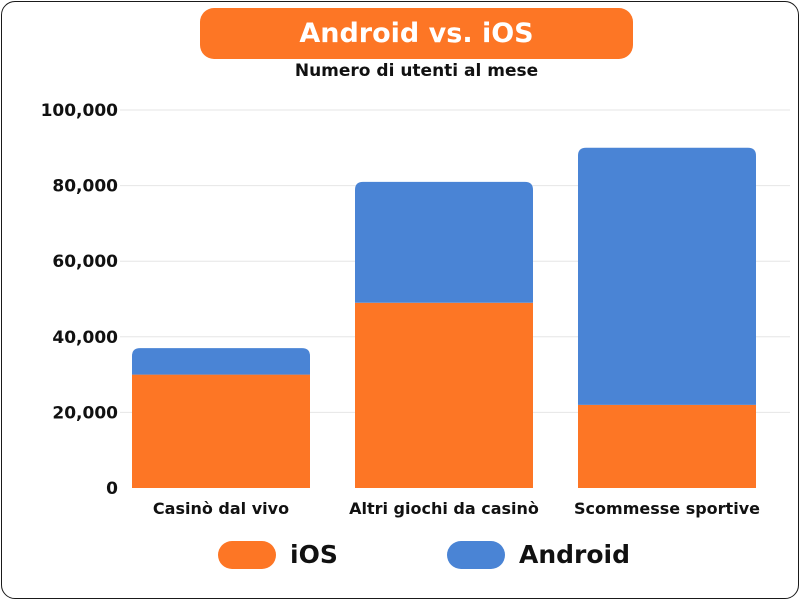 The image size is (800, 600). Describe the element at coordinates (221, 508) in the screenshot. I see `x-category-label: Casinò dal vivo` at that location.